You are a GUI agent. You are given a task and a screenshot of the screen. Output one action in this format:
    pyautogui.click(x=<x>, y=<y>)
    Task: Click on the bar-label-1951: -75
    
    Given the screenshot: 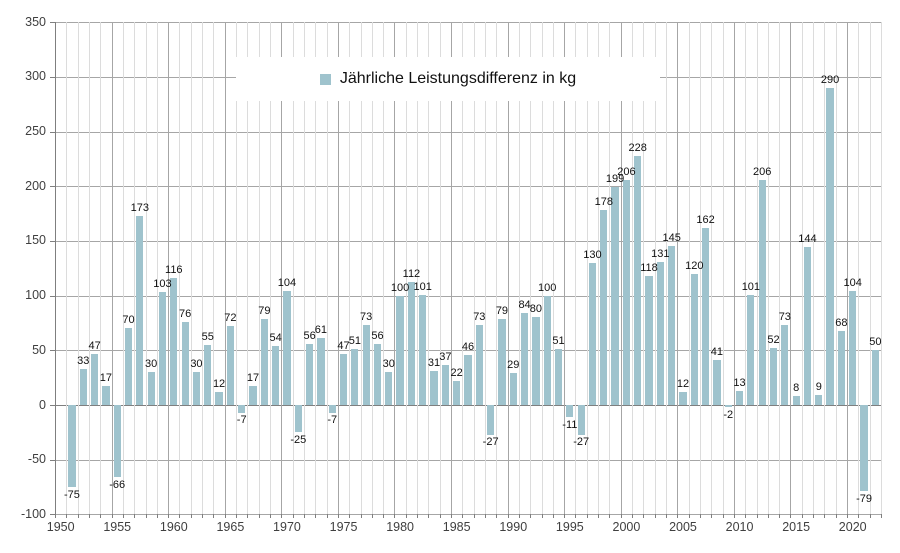 What is the action you would take?
    pyautogui.click(x=72, y=494)
    